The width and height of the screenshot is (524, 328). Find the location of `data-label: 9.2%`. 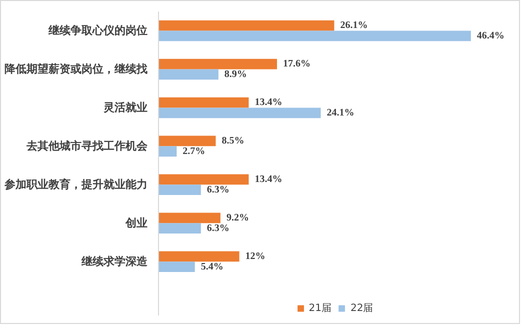

data-label: 9.2% is located at coordinates (237, 218).